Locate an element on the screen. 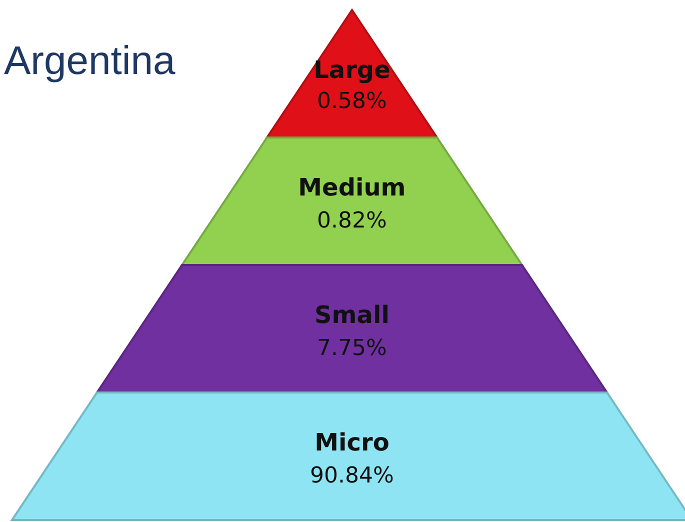 This screenshot has width=685, height=522. text: Argentina is located at coordinates (90, 61).